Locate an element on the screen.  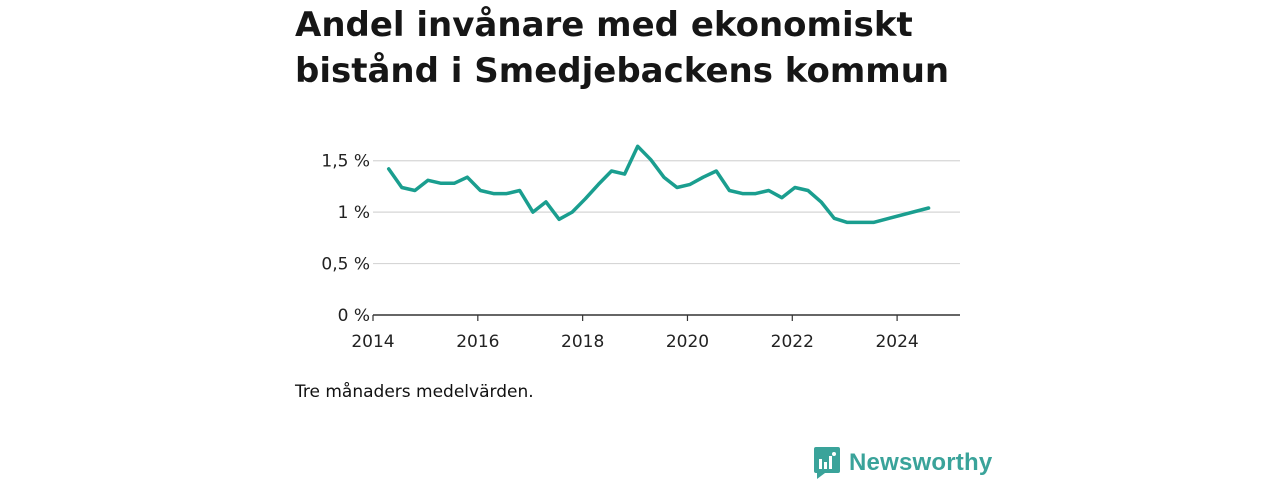
y-axis-tick-labels: 0 % 0,5 % 1 % 1,5 % is located at coordinates (345, 239).